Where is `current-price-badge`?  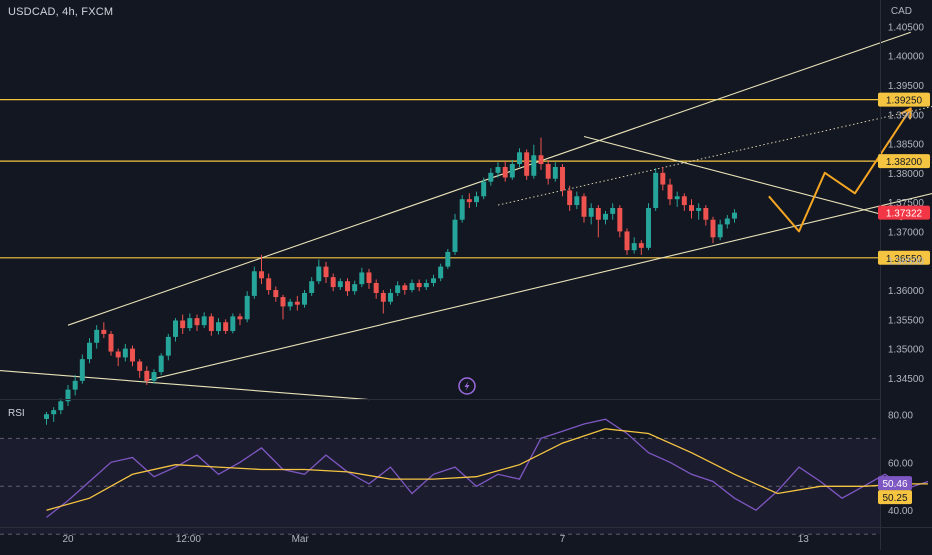 current-price-badge is located at coordinates (904, 212).